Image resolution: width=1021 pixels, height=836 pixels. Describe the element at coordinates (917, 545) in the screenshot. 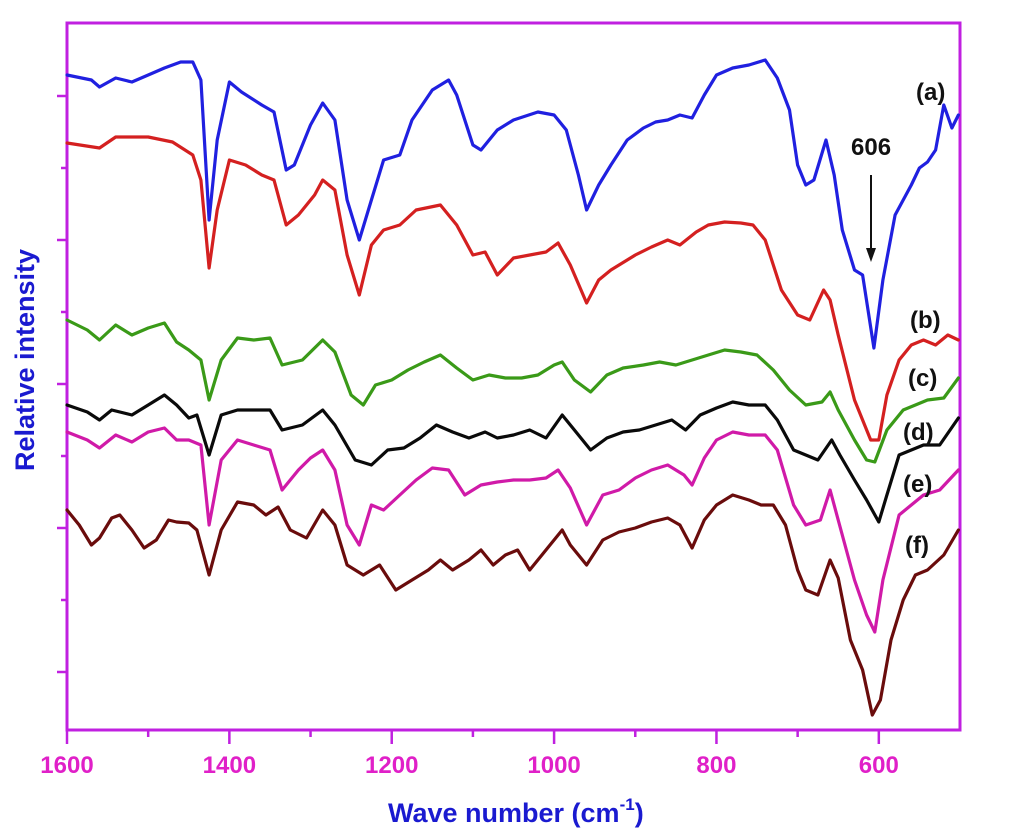

I see `series-label-f: (f)` at that location.